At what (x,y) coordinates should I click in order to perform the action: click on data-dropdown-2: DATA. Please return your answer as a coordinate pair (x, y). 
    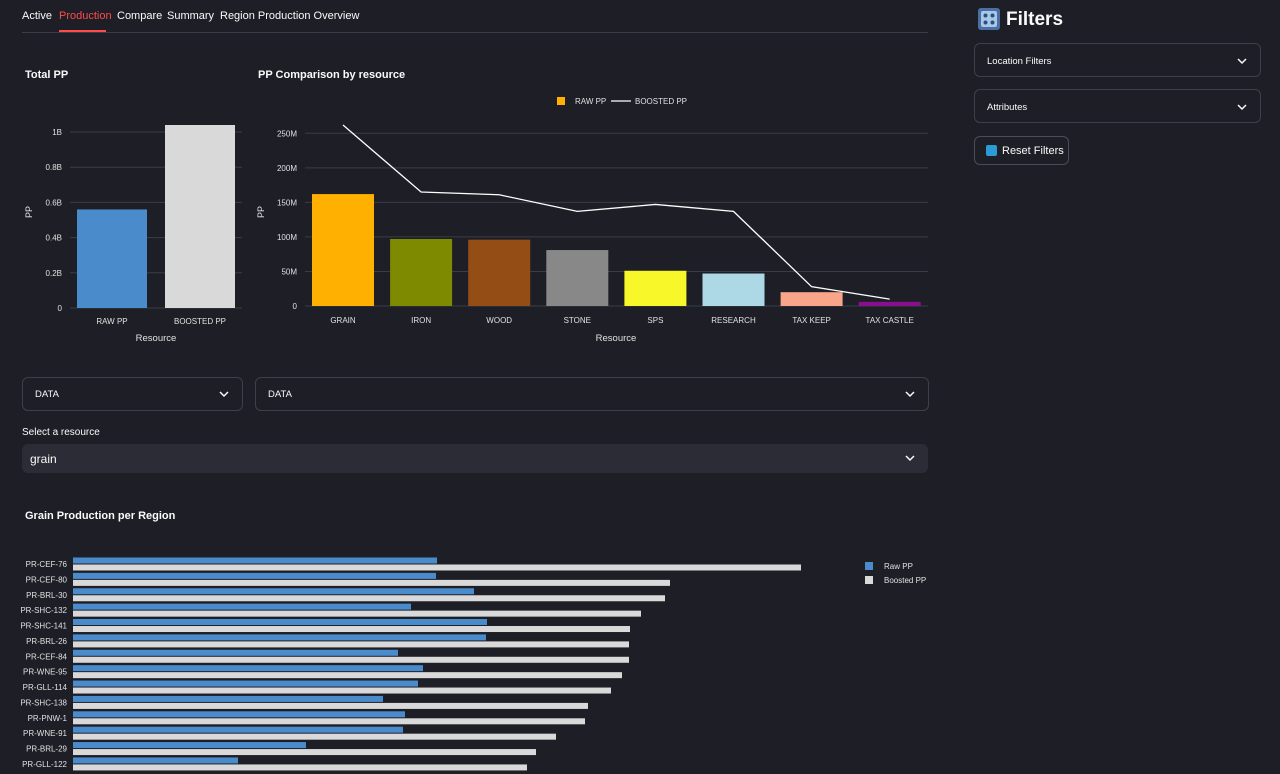
    Looking at the image, I should click on (592, 394).